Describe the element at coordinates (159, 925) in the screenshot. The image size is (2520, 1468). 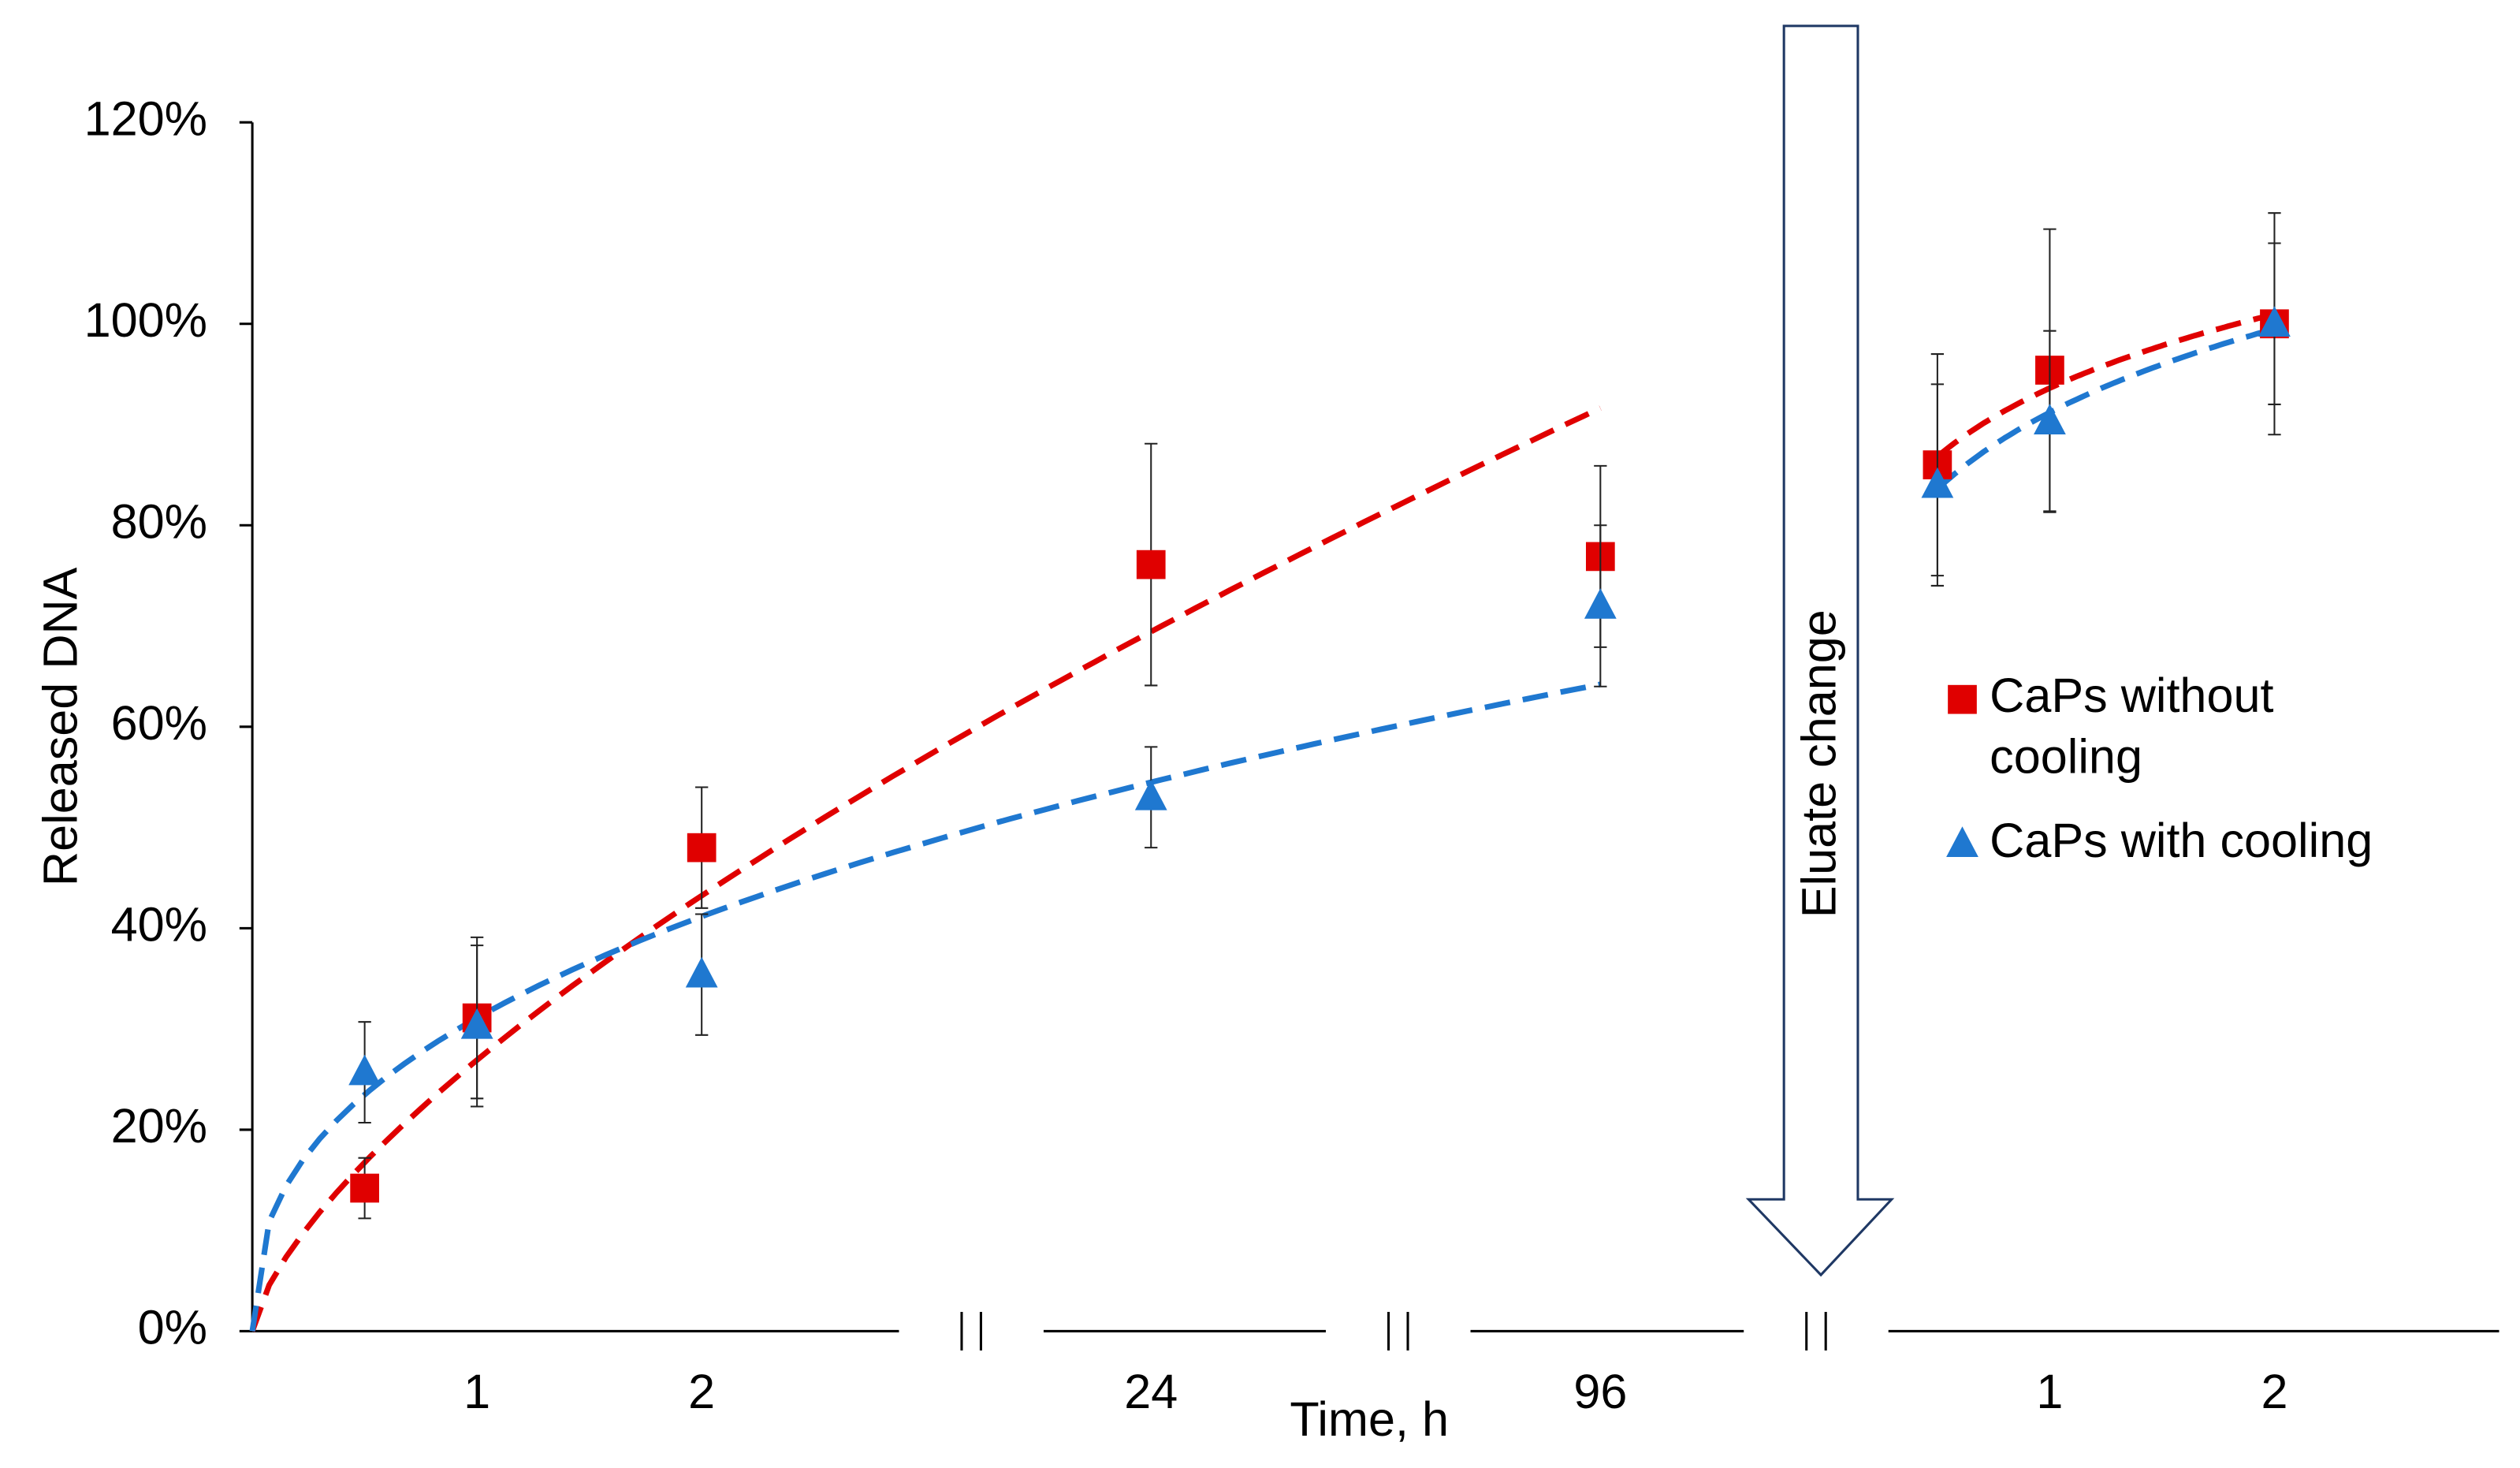
I see `y-tick-label: 40%` at that location.